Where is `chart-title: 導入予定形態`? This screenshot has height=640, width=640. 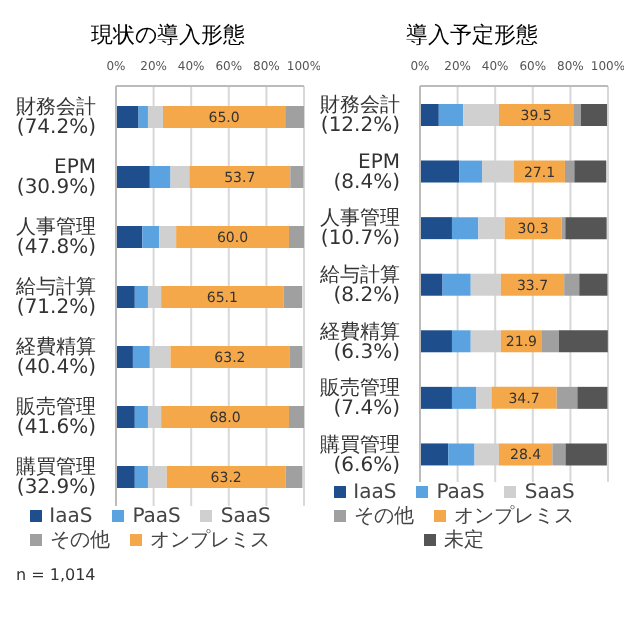 chart-title: 導入予定形態 is located at coordinates (472, 35).